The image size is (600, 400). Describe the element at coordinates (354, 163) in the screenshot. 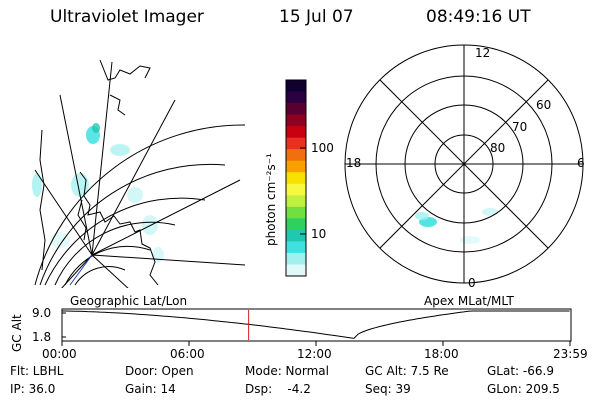

I see `mlt-label-18: 18` at that location.